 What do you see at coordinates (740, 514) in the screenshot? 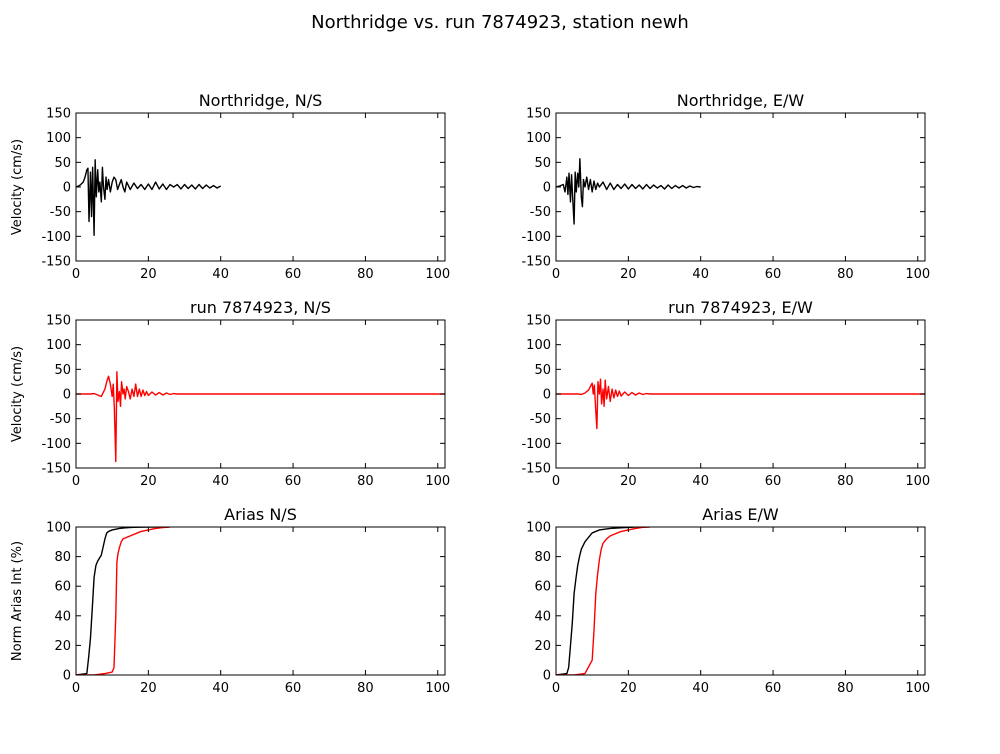
I see `panel-title: Arias E/W` at bounding box center [740, 514].